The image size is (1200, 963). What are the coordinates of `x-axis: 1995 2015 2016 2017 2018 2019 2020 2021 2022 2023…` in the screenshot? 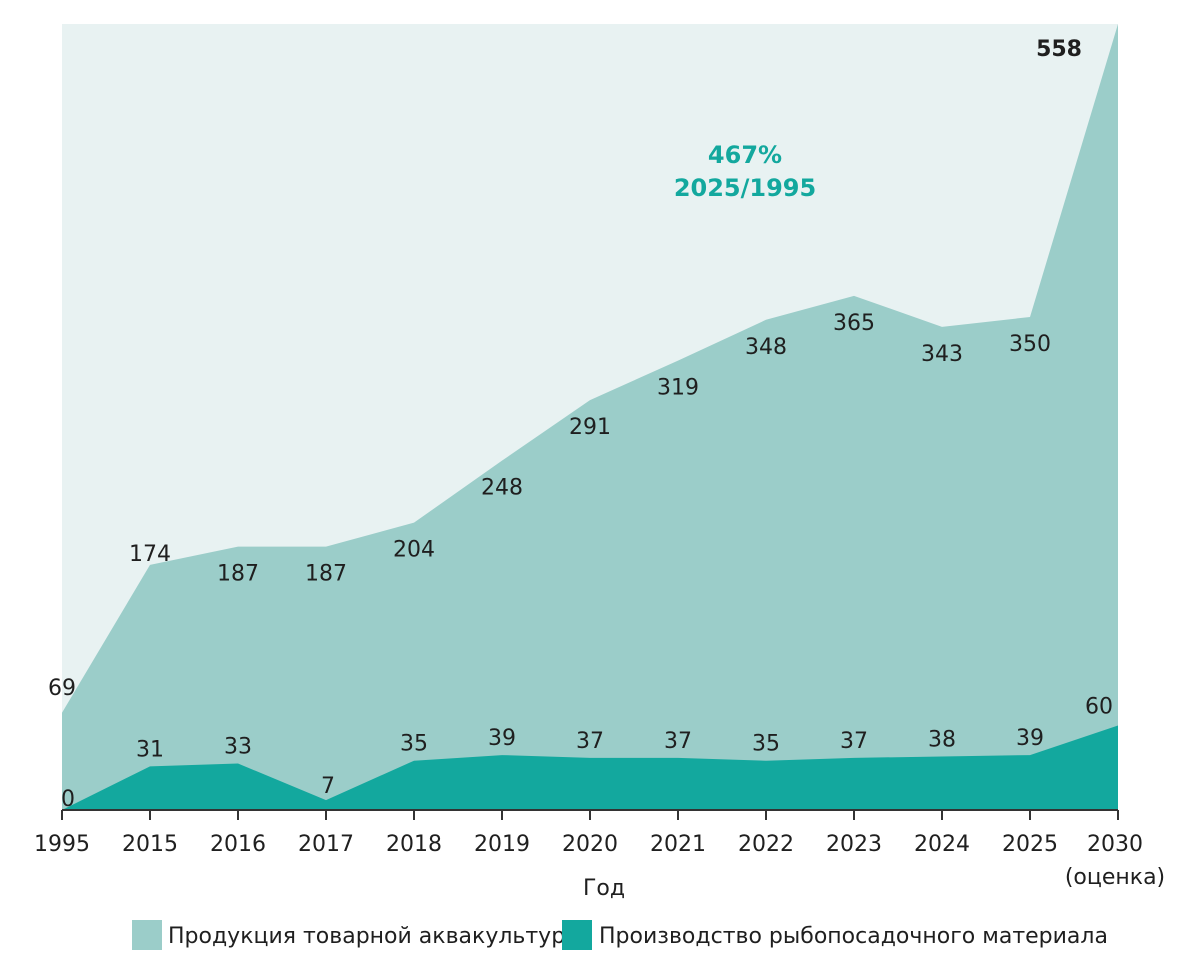 It's located at (599, 849).